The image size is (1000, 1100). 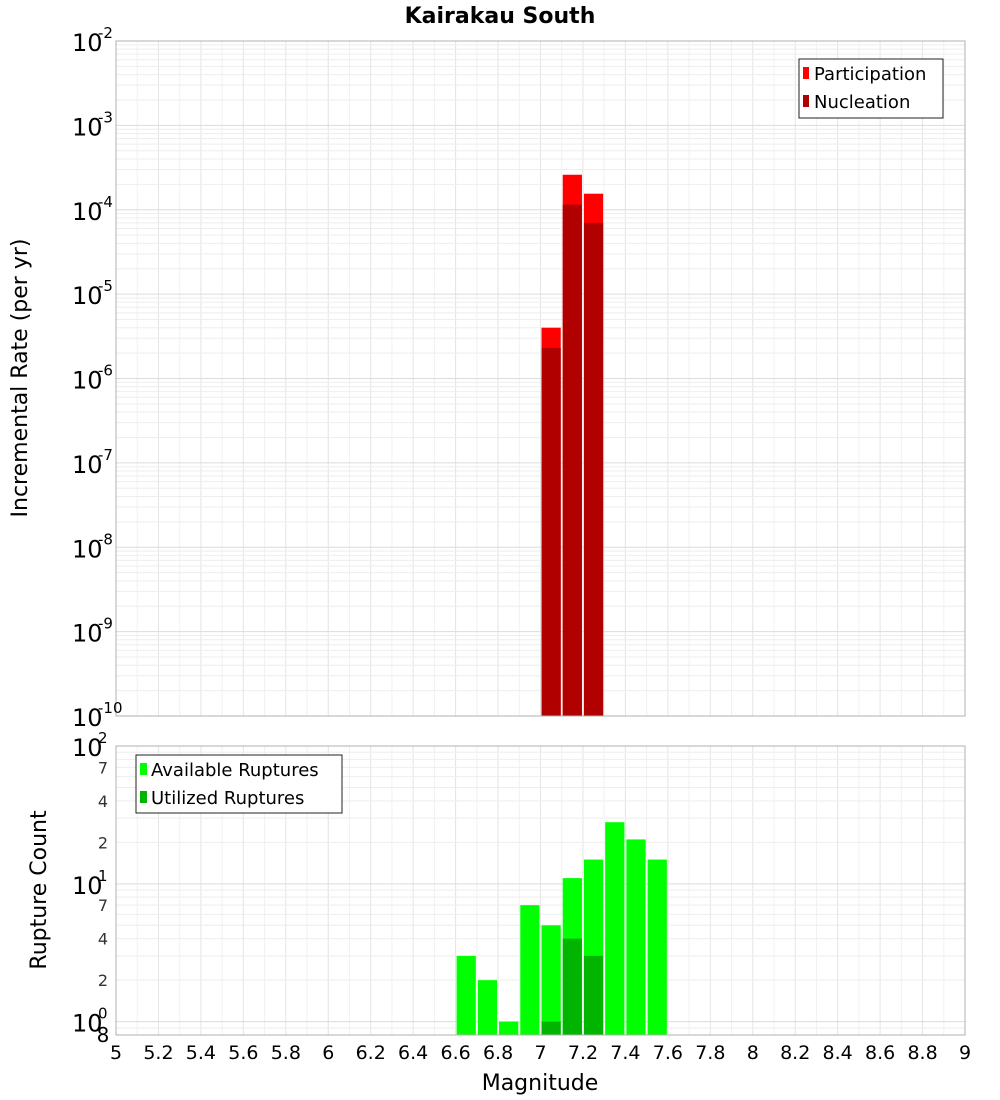 What do you see at coordinates (625, 1053) in the screenshot?
I see `x-tick-label: 7.4` at bounding box center [625, 1053].